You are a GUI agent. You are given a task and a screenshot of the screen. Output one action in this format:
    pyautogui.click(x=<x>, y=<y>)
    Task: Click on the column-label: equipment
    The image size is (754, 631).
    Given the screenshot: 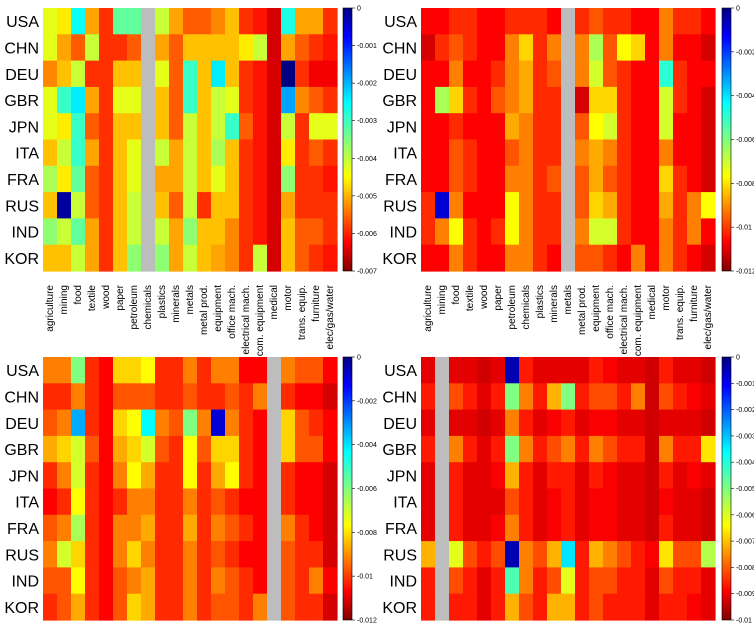 What is the action you would take?
    pyautogui.click(x=218, y=308)
    